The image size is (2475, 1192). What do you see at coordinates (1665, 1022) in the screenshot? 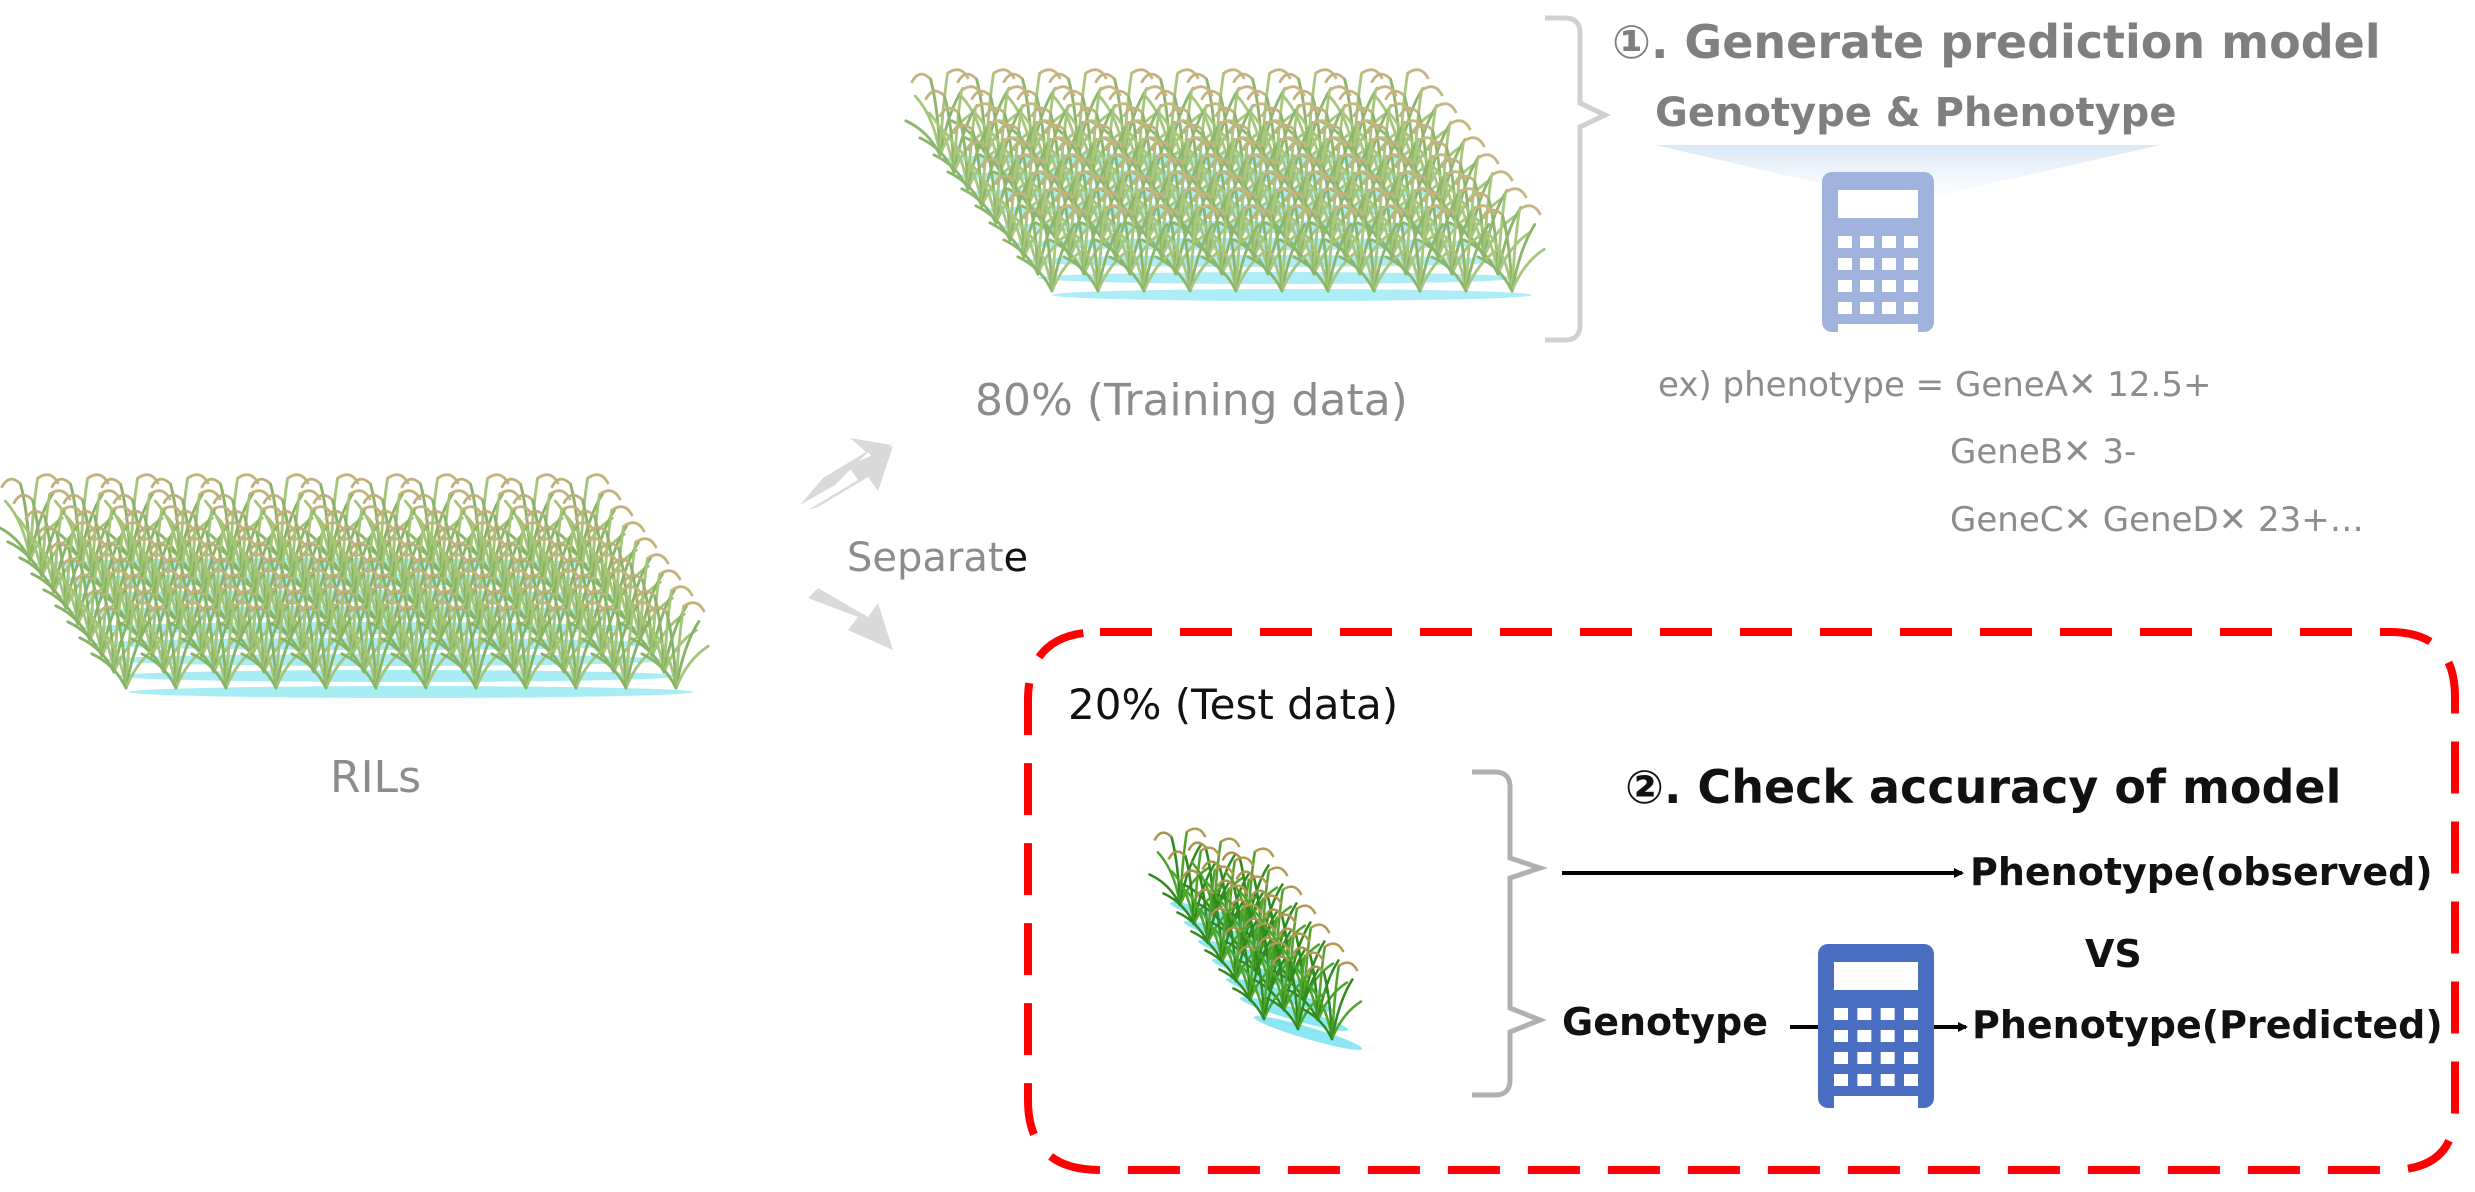
I see `genotype-label: Genotype` at bounding box center [1665, 1022].